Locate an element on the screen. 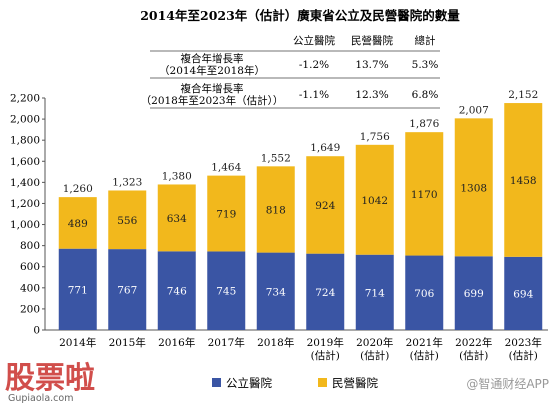 This screenshot has height=404, width=554. data-label-private: 1308 is located at coordinates (473, 188).